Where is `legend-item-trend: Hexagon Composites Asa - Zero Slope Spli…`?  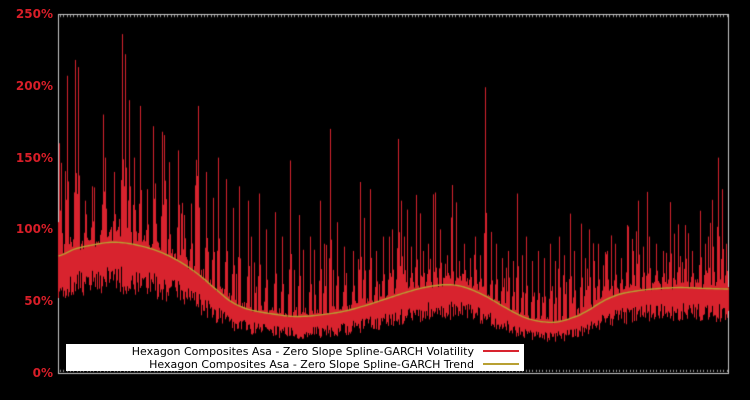 legend-item-trend: Hexagon Composites Asa - Zero Slope Spli… is located at coordinates (295, 364).